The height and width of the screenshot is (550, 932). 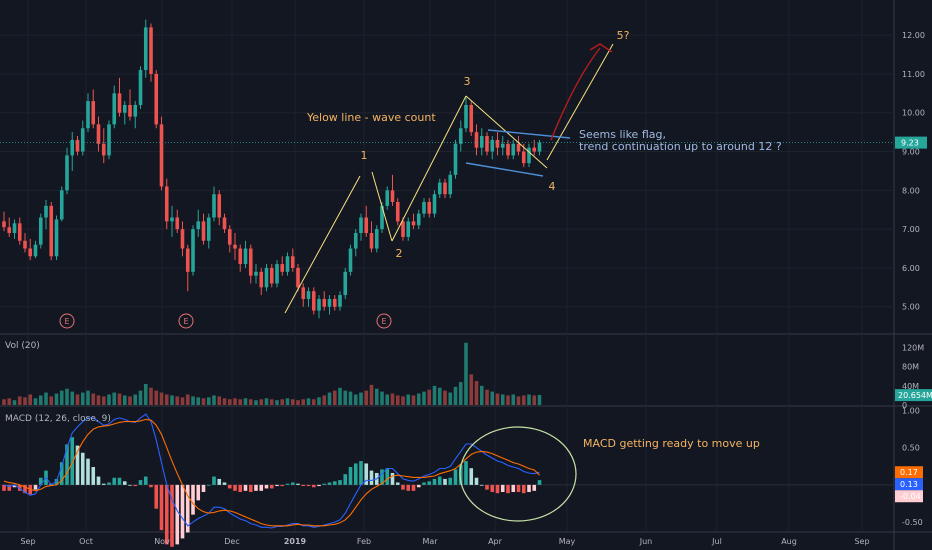 I want to click on price-tick-label: 9.00, so click(x=911, y=152).